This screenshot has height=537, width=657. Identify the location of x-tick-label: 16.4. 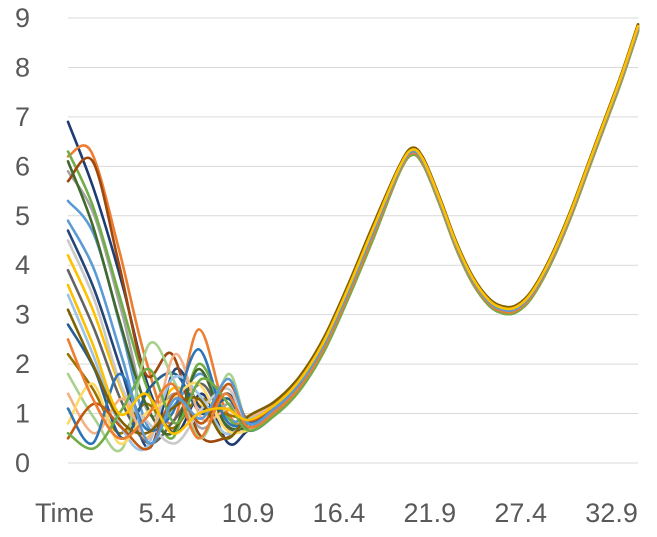
(339, 513).